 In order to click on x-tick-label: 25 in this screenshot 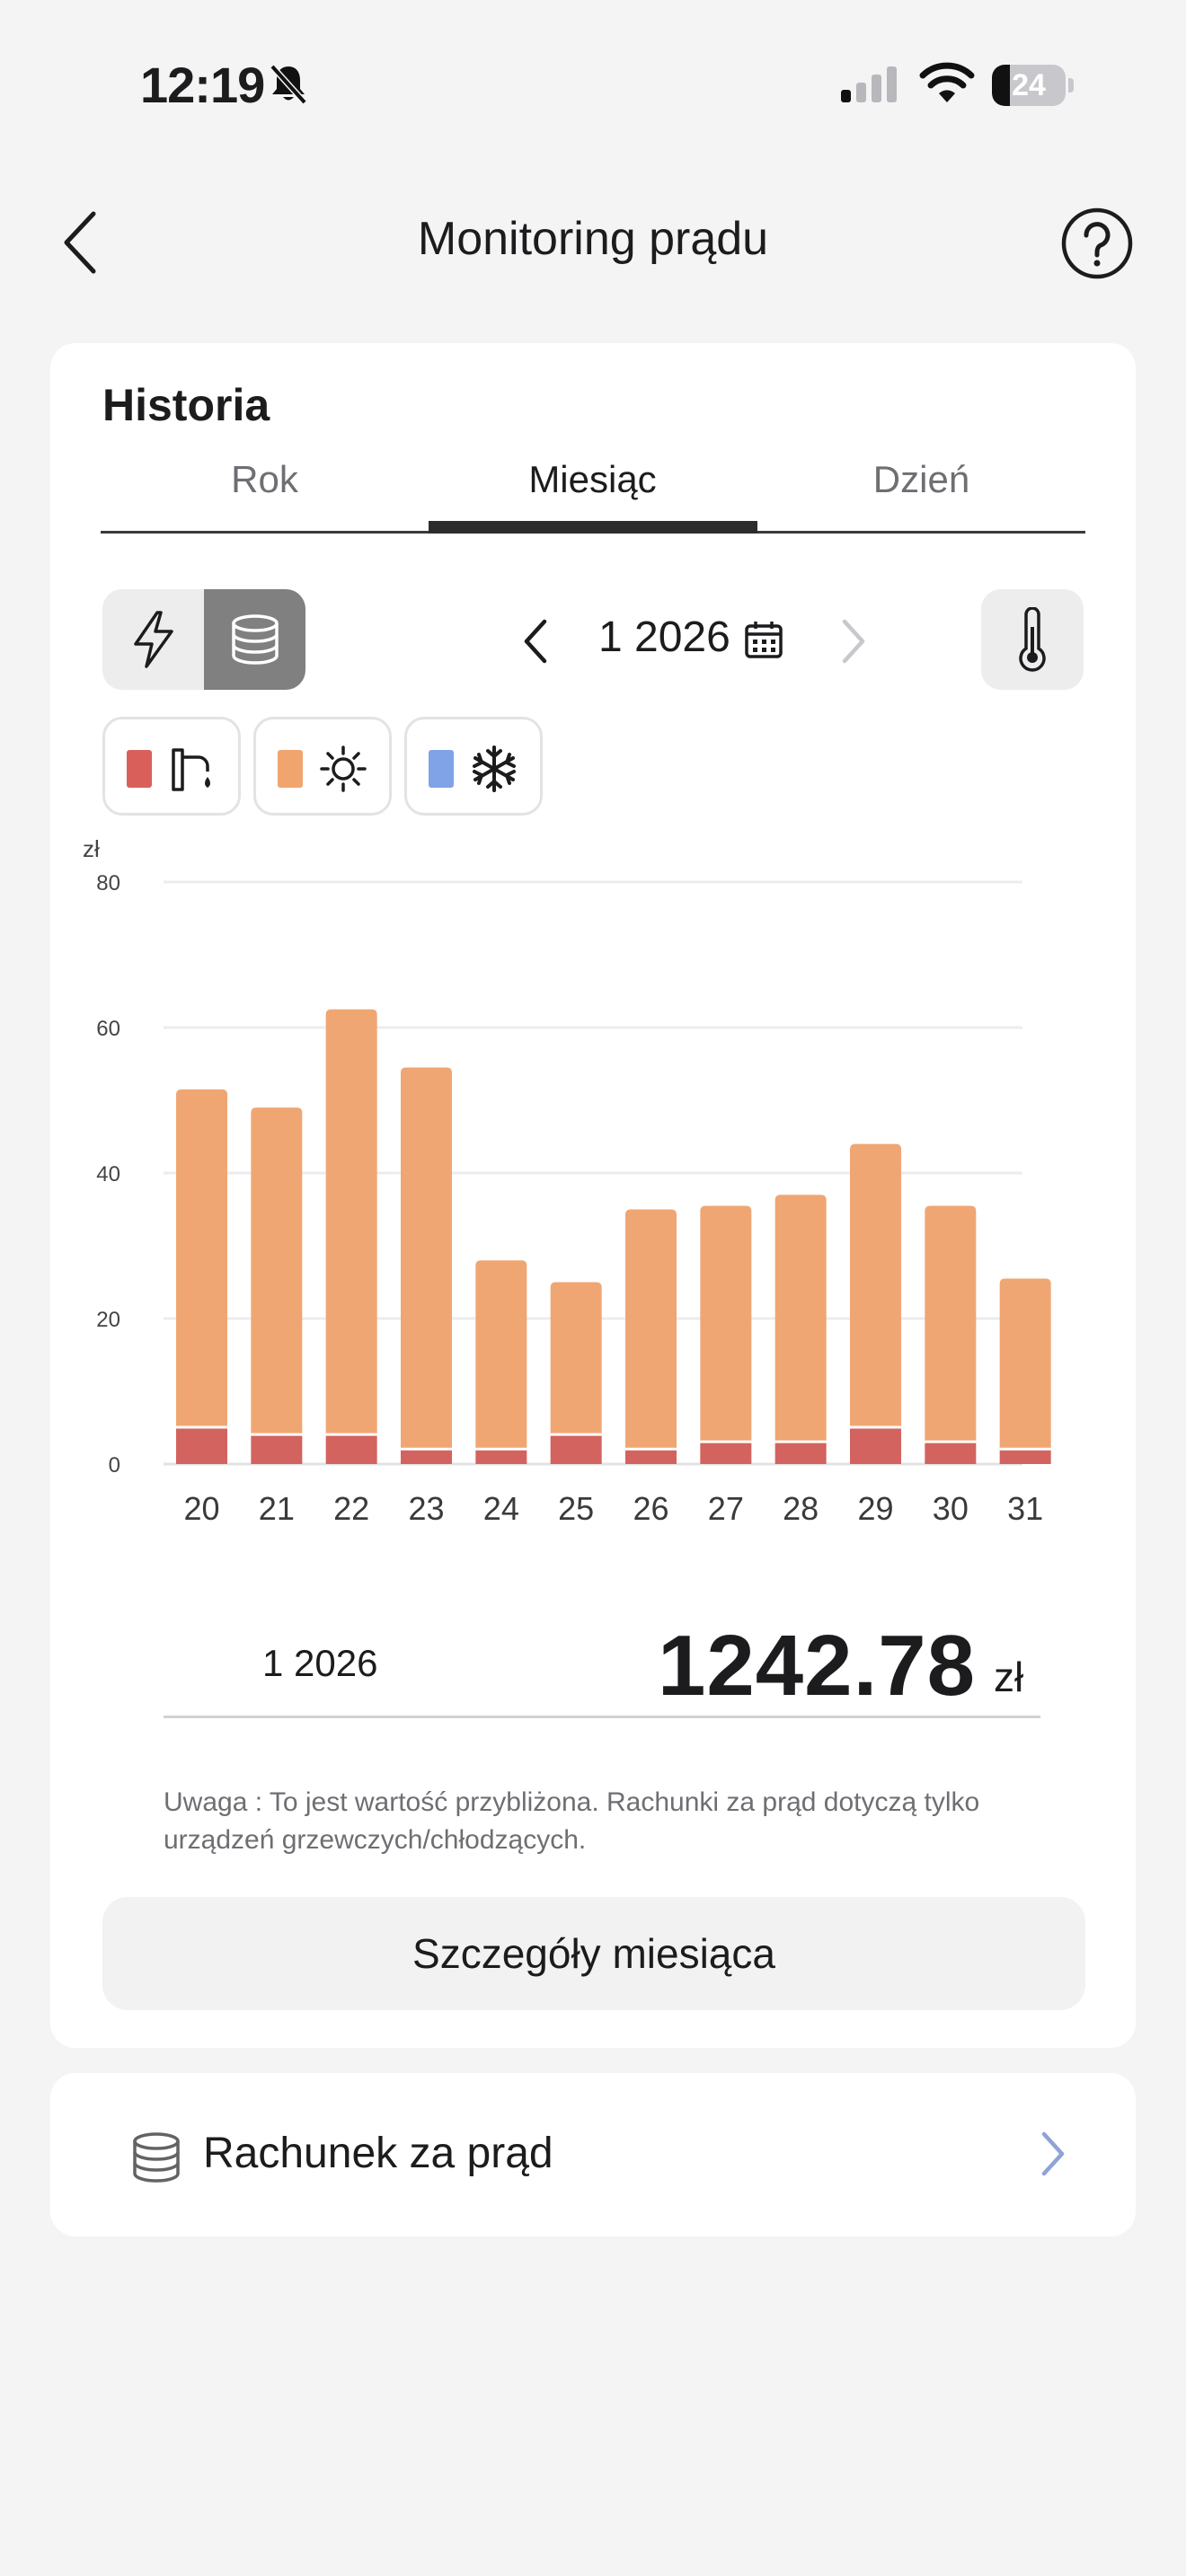, I will do `click(576, 1508)`.